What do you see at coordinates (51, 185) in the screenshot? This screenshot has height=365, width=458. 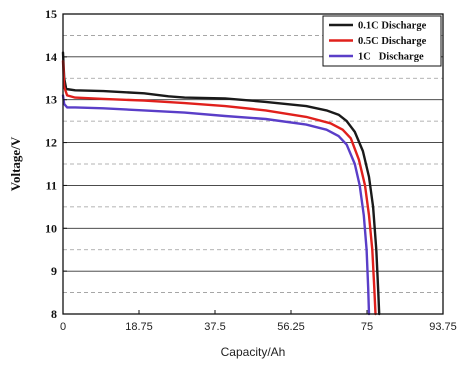 I see `y-tick-label: 11` at bounding box center [51, 185].